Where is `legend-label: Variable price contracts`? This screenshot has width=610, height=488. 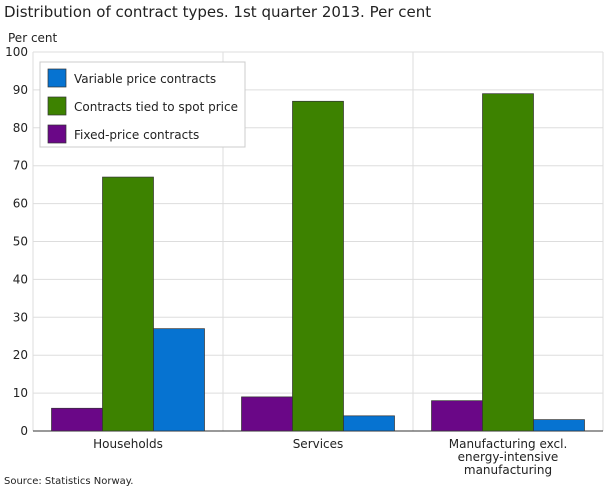
legend-label: Variable price contracts is located at coordinates (145, 79).